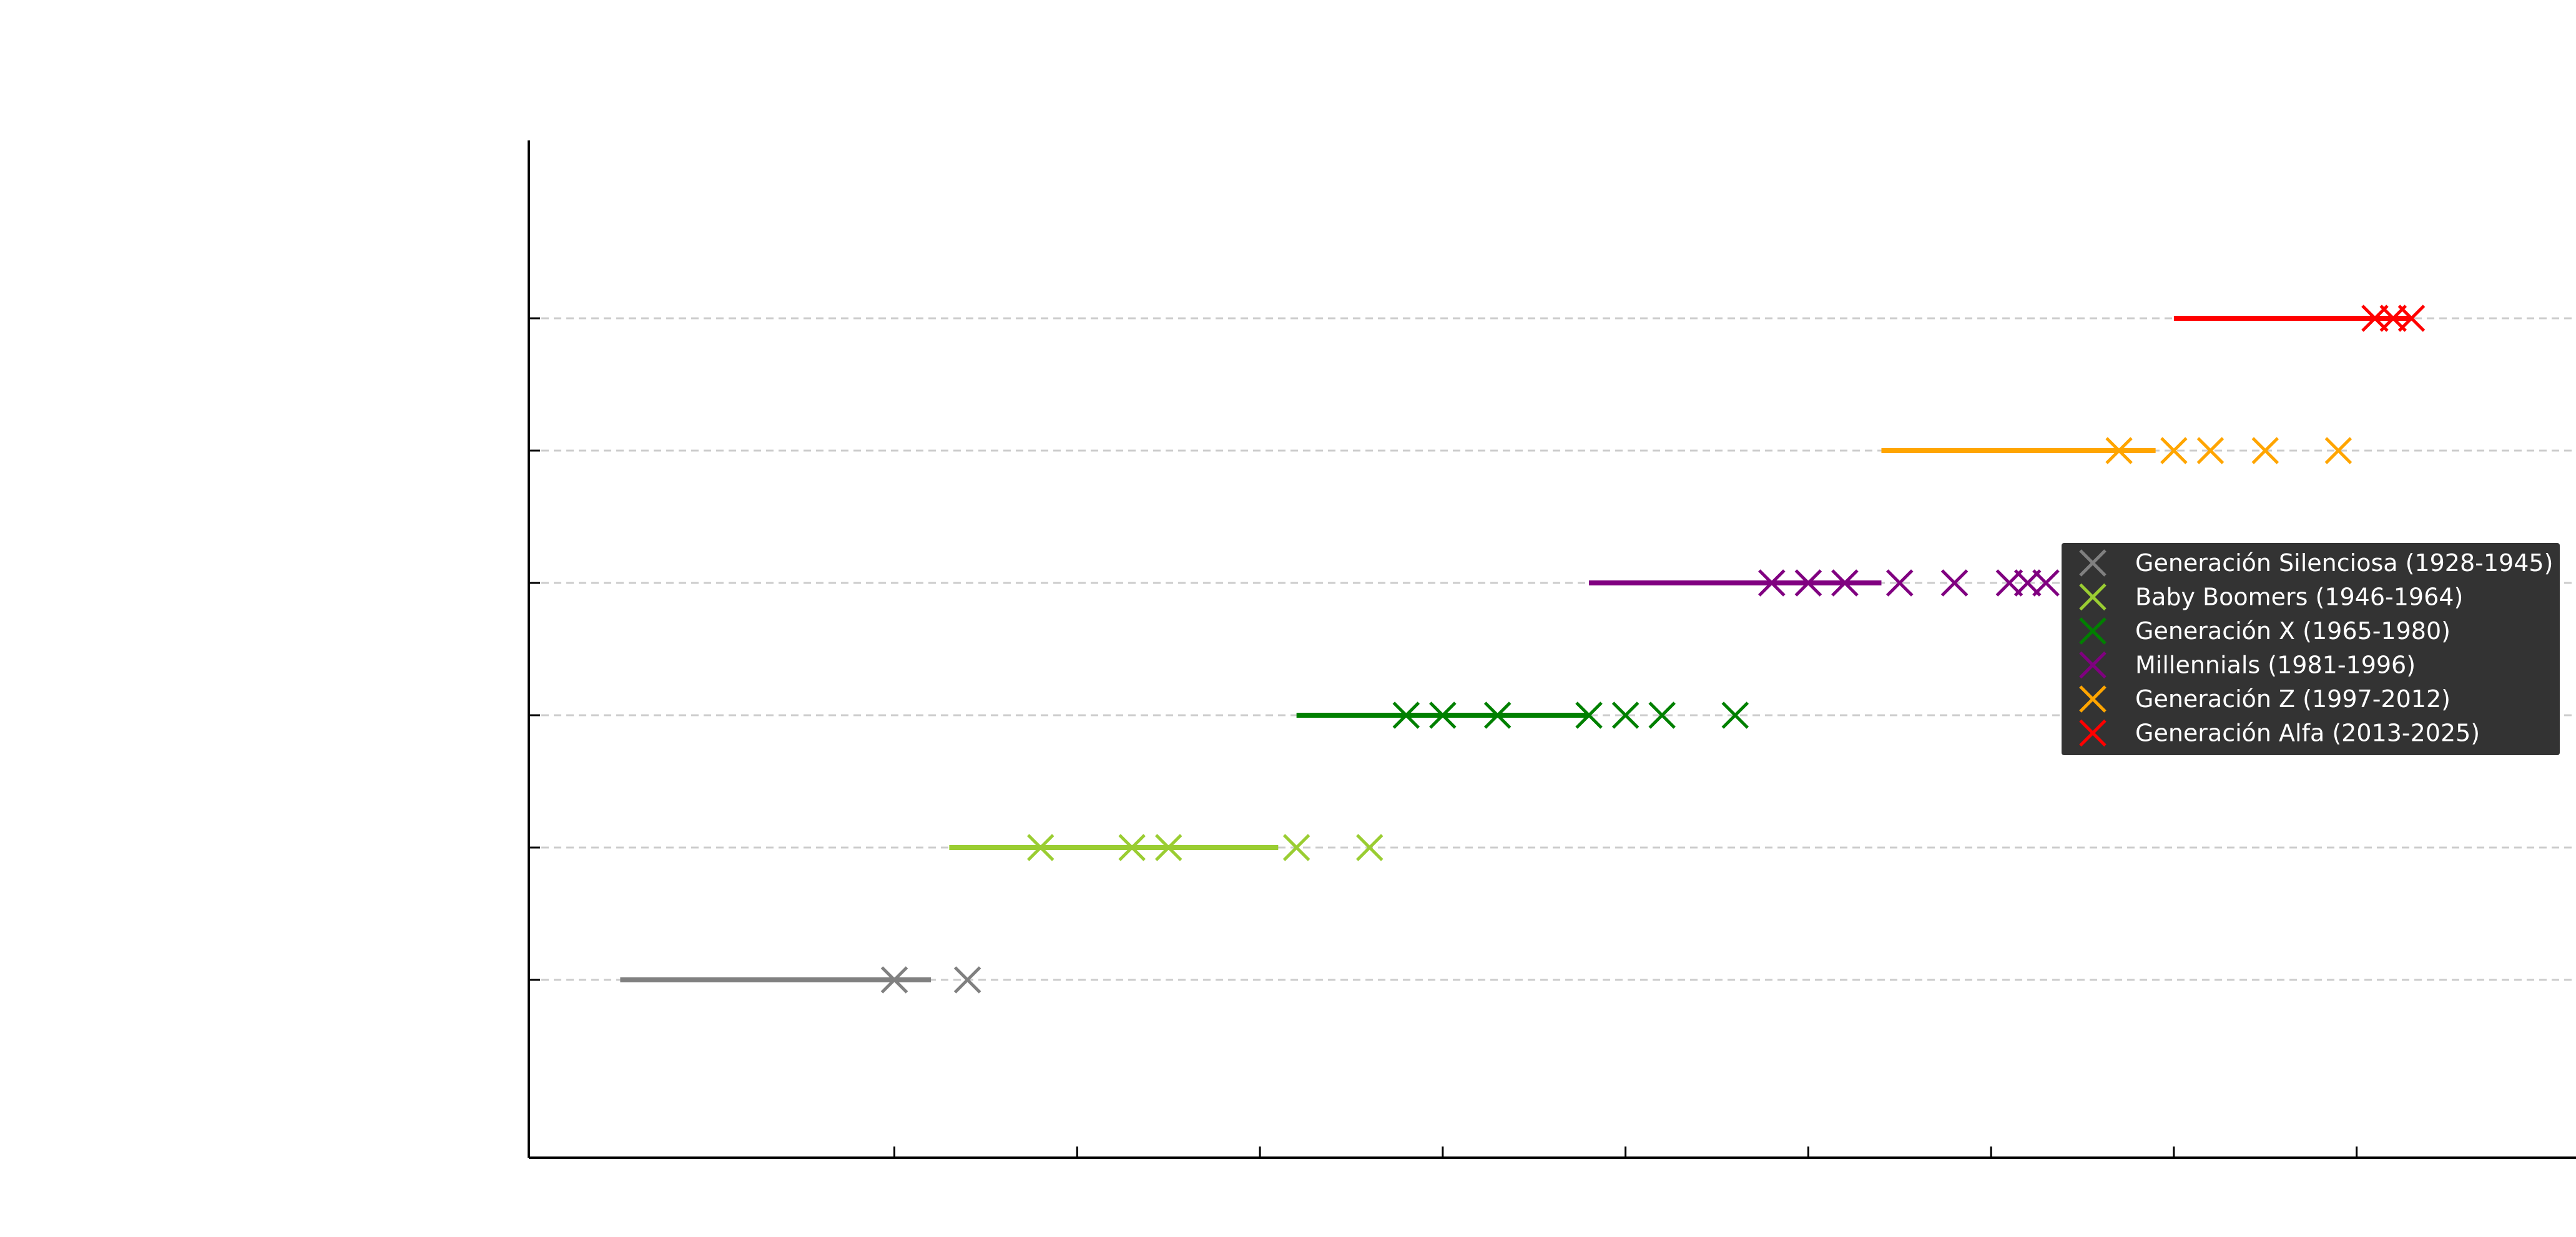 The height and width of the screenshot is (1237, 2576). I want to click on legend-label: Generación Silenciosa (1928-1945), so click(2344, 563).